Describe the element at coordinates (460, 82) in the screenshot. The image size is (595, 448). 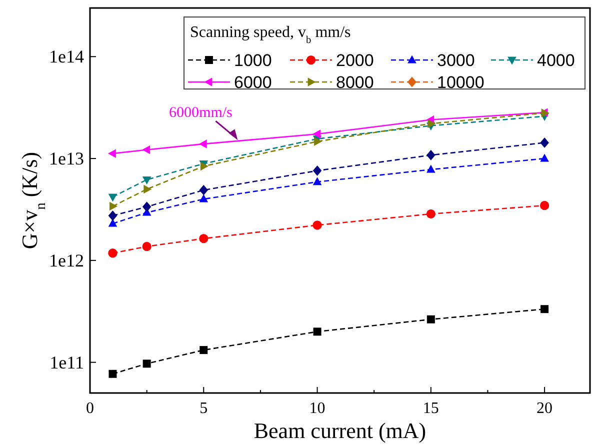
I see `legend-label: 10000` at that location.